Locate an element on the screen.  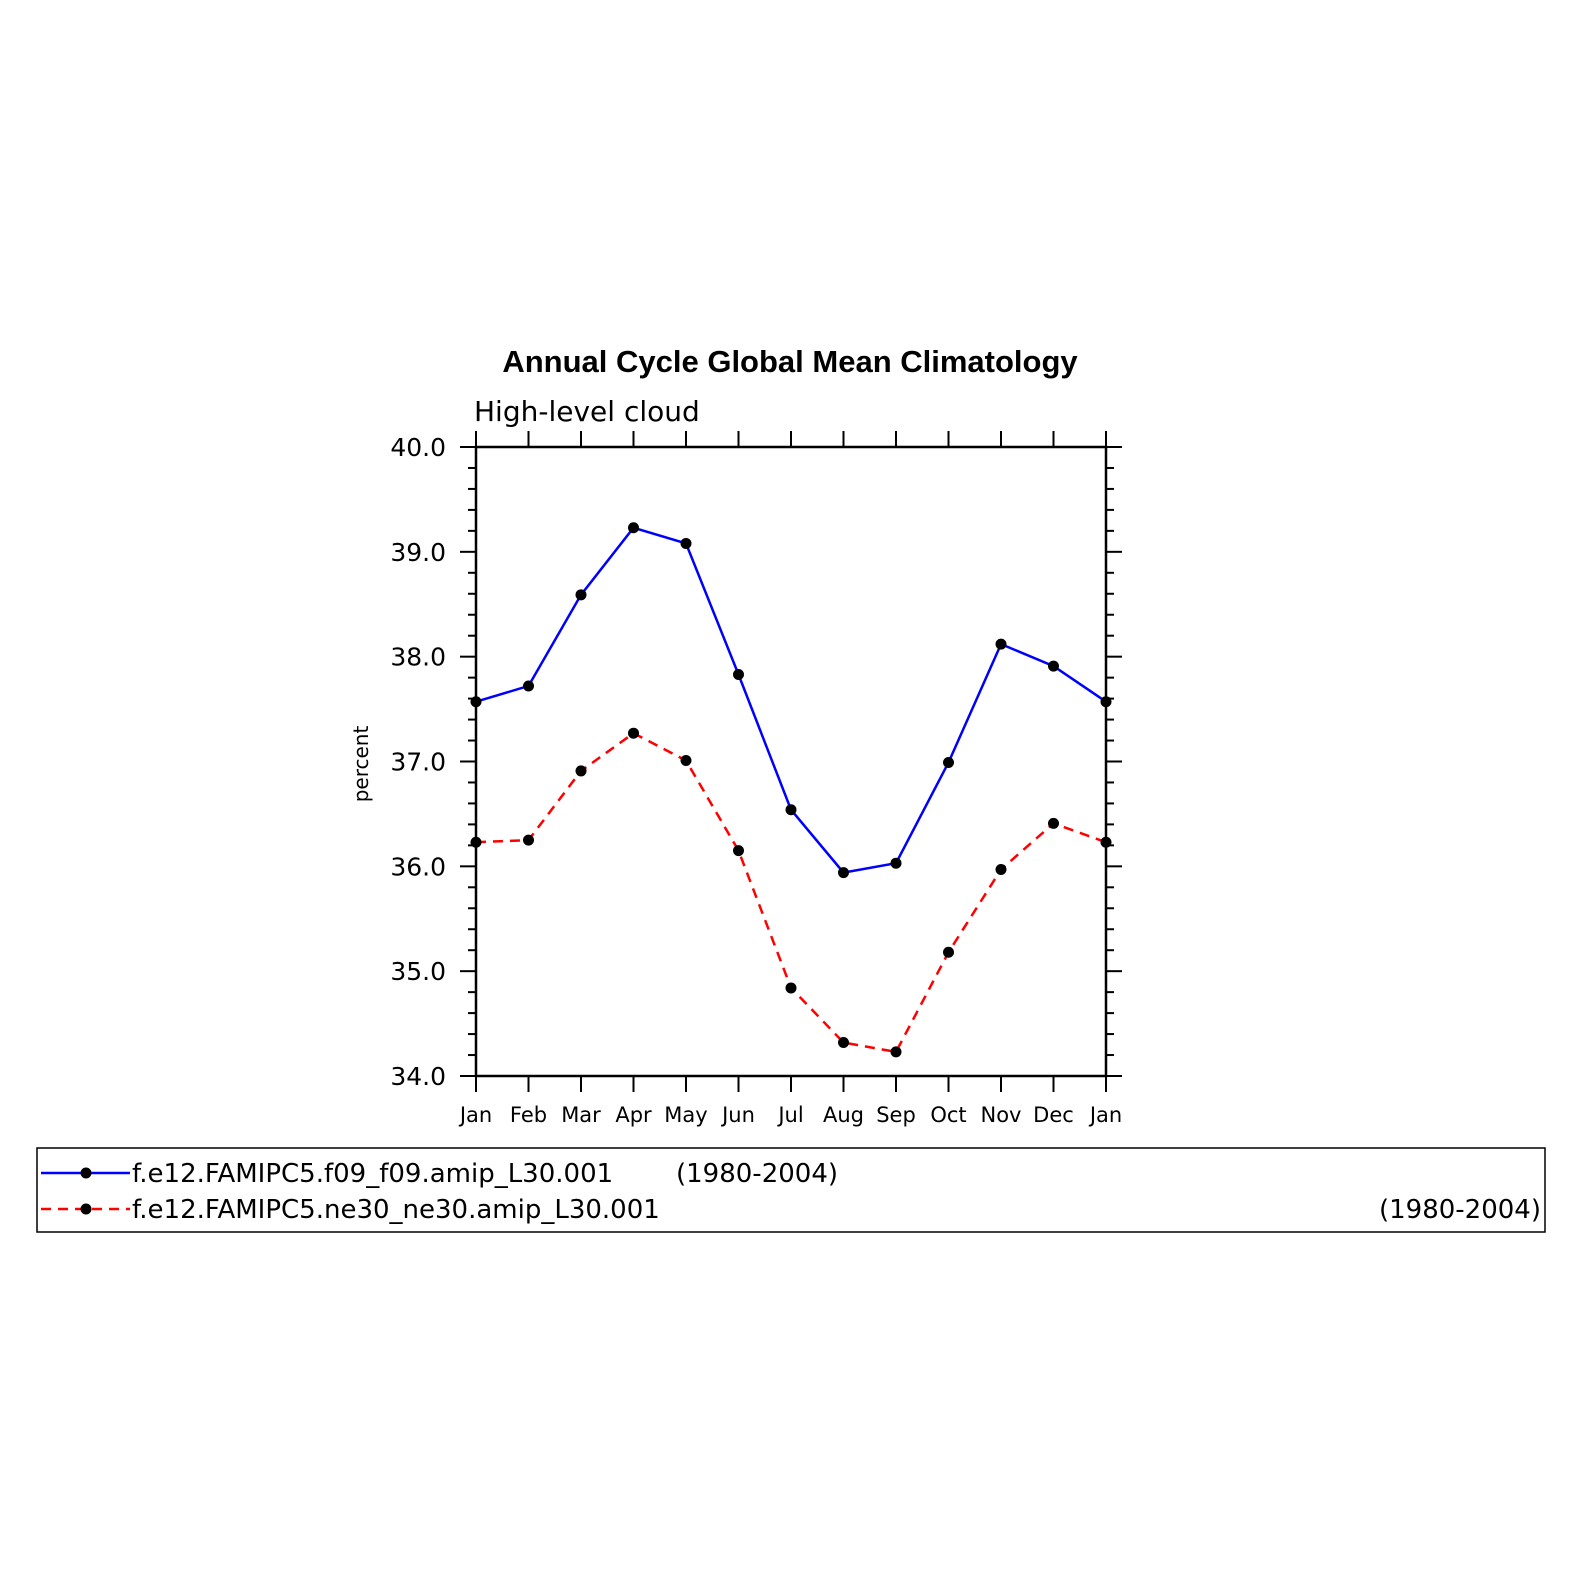
x-tick-label: Aug is located at coordinates (843, 1115).